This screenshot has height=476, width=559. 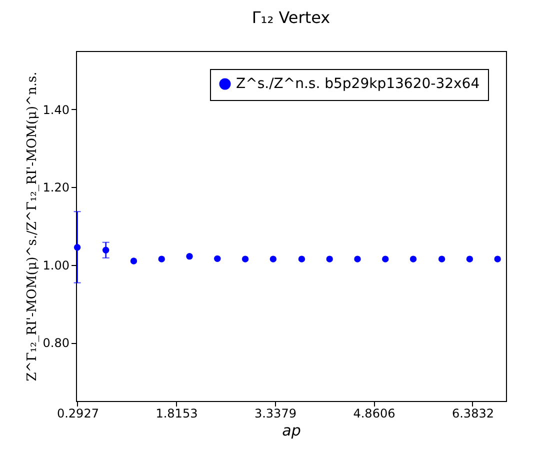 I want to click on chart-title: Γ₁₂ Vertex, so click(x=291, y=17).